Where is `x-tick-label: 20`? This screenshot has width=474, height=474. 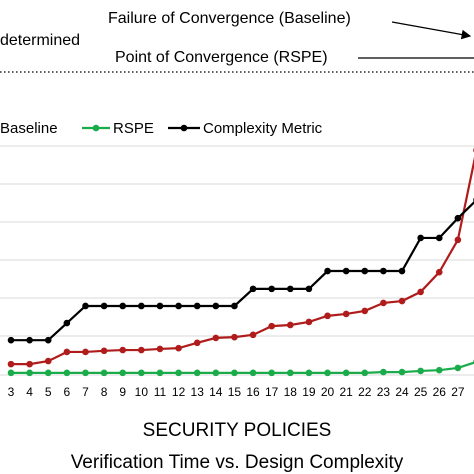 x-tick-label: 20 is located at coordinates (328, 392).